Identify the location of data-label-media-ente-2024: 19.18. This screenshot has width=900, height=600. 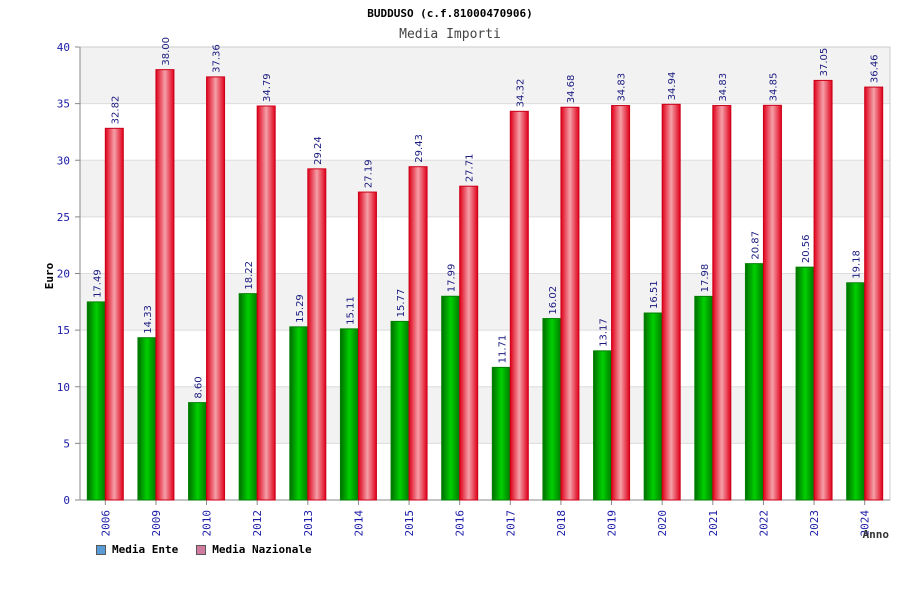
(857, 264).